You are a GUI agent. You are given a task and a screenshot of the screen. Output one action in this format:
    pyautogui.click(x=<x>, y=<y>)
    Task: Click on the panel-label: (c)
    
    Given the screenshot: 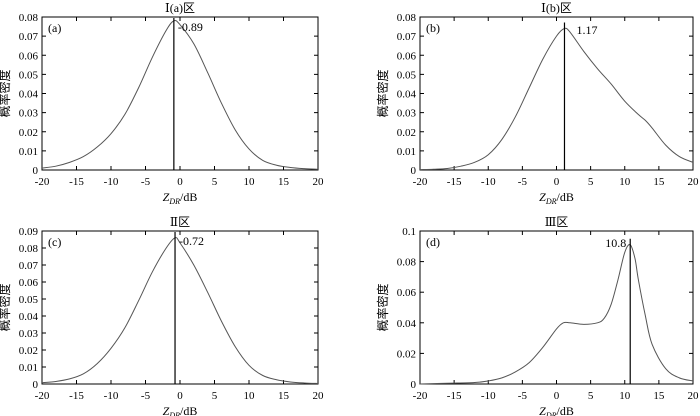 What is the action you would take?
    pyautogui.click(x=54, y=242)
    